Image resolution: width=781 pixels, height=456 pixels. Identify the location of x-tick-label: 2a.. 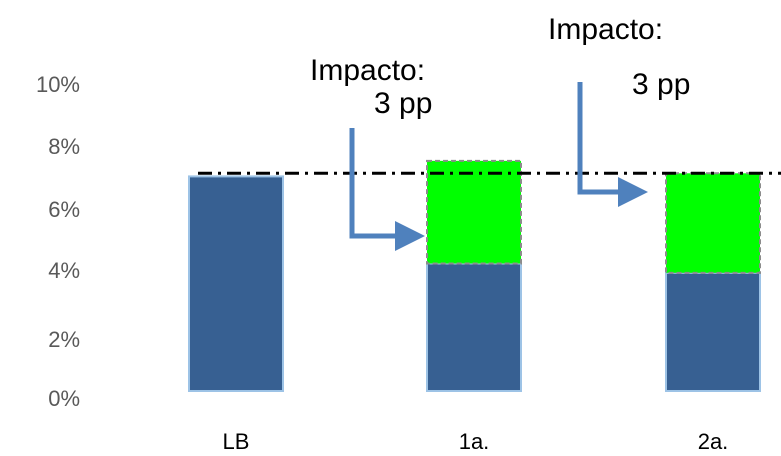
(713, 441).